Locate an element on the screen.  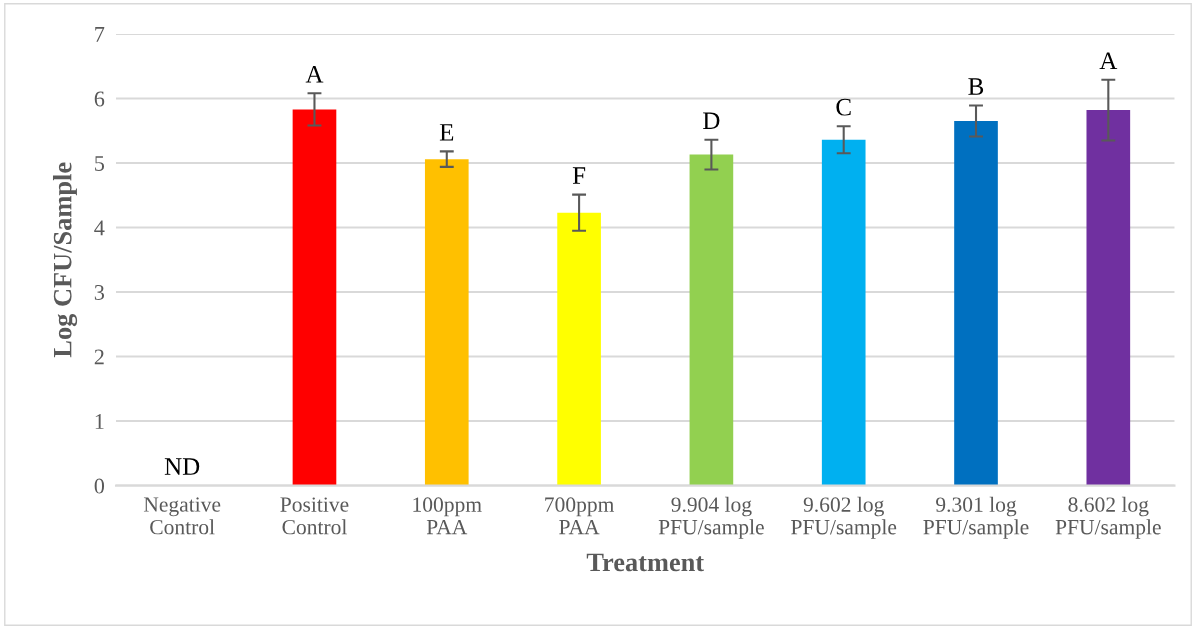
x-tick-label: 9.301 log PFU/sample is located at coordinates (976, 517).